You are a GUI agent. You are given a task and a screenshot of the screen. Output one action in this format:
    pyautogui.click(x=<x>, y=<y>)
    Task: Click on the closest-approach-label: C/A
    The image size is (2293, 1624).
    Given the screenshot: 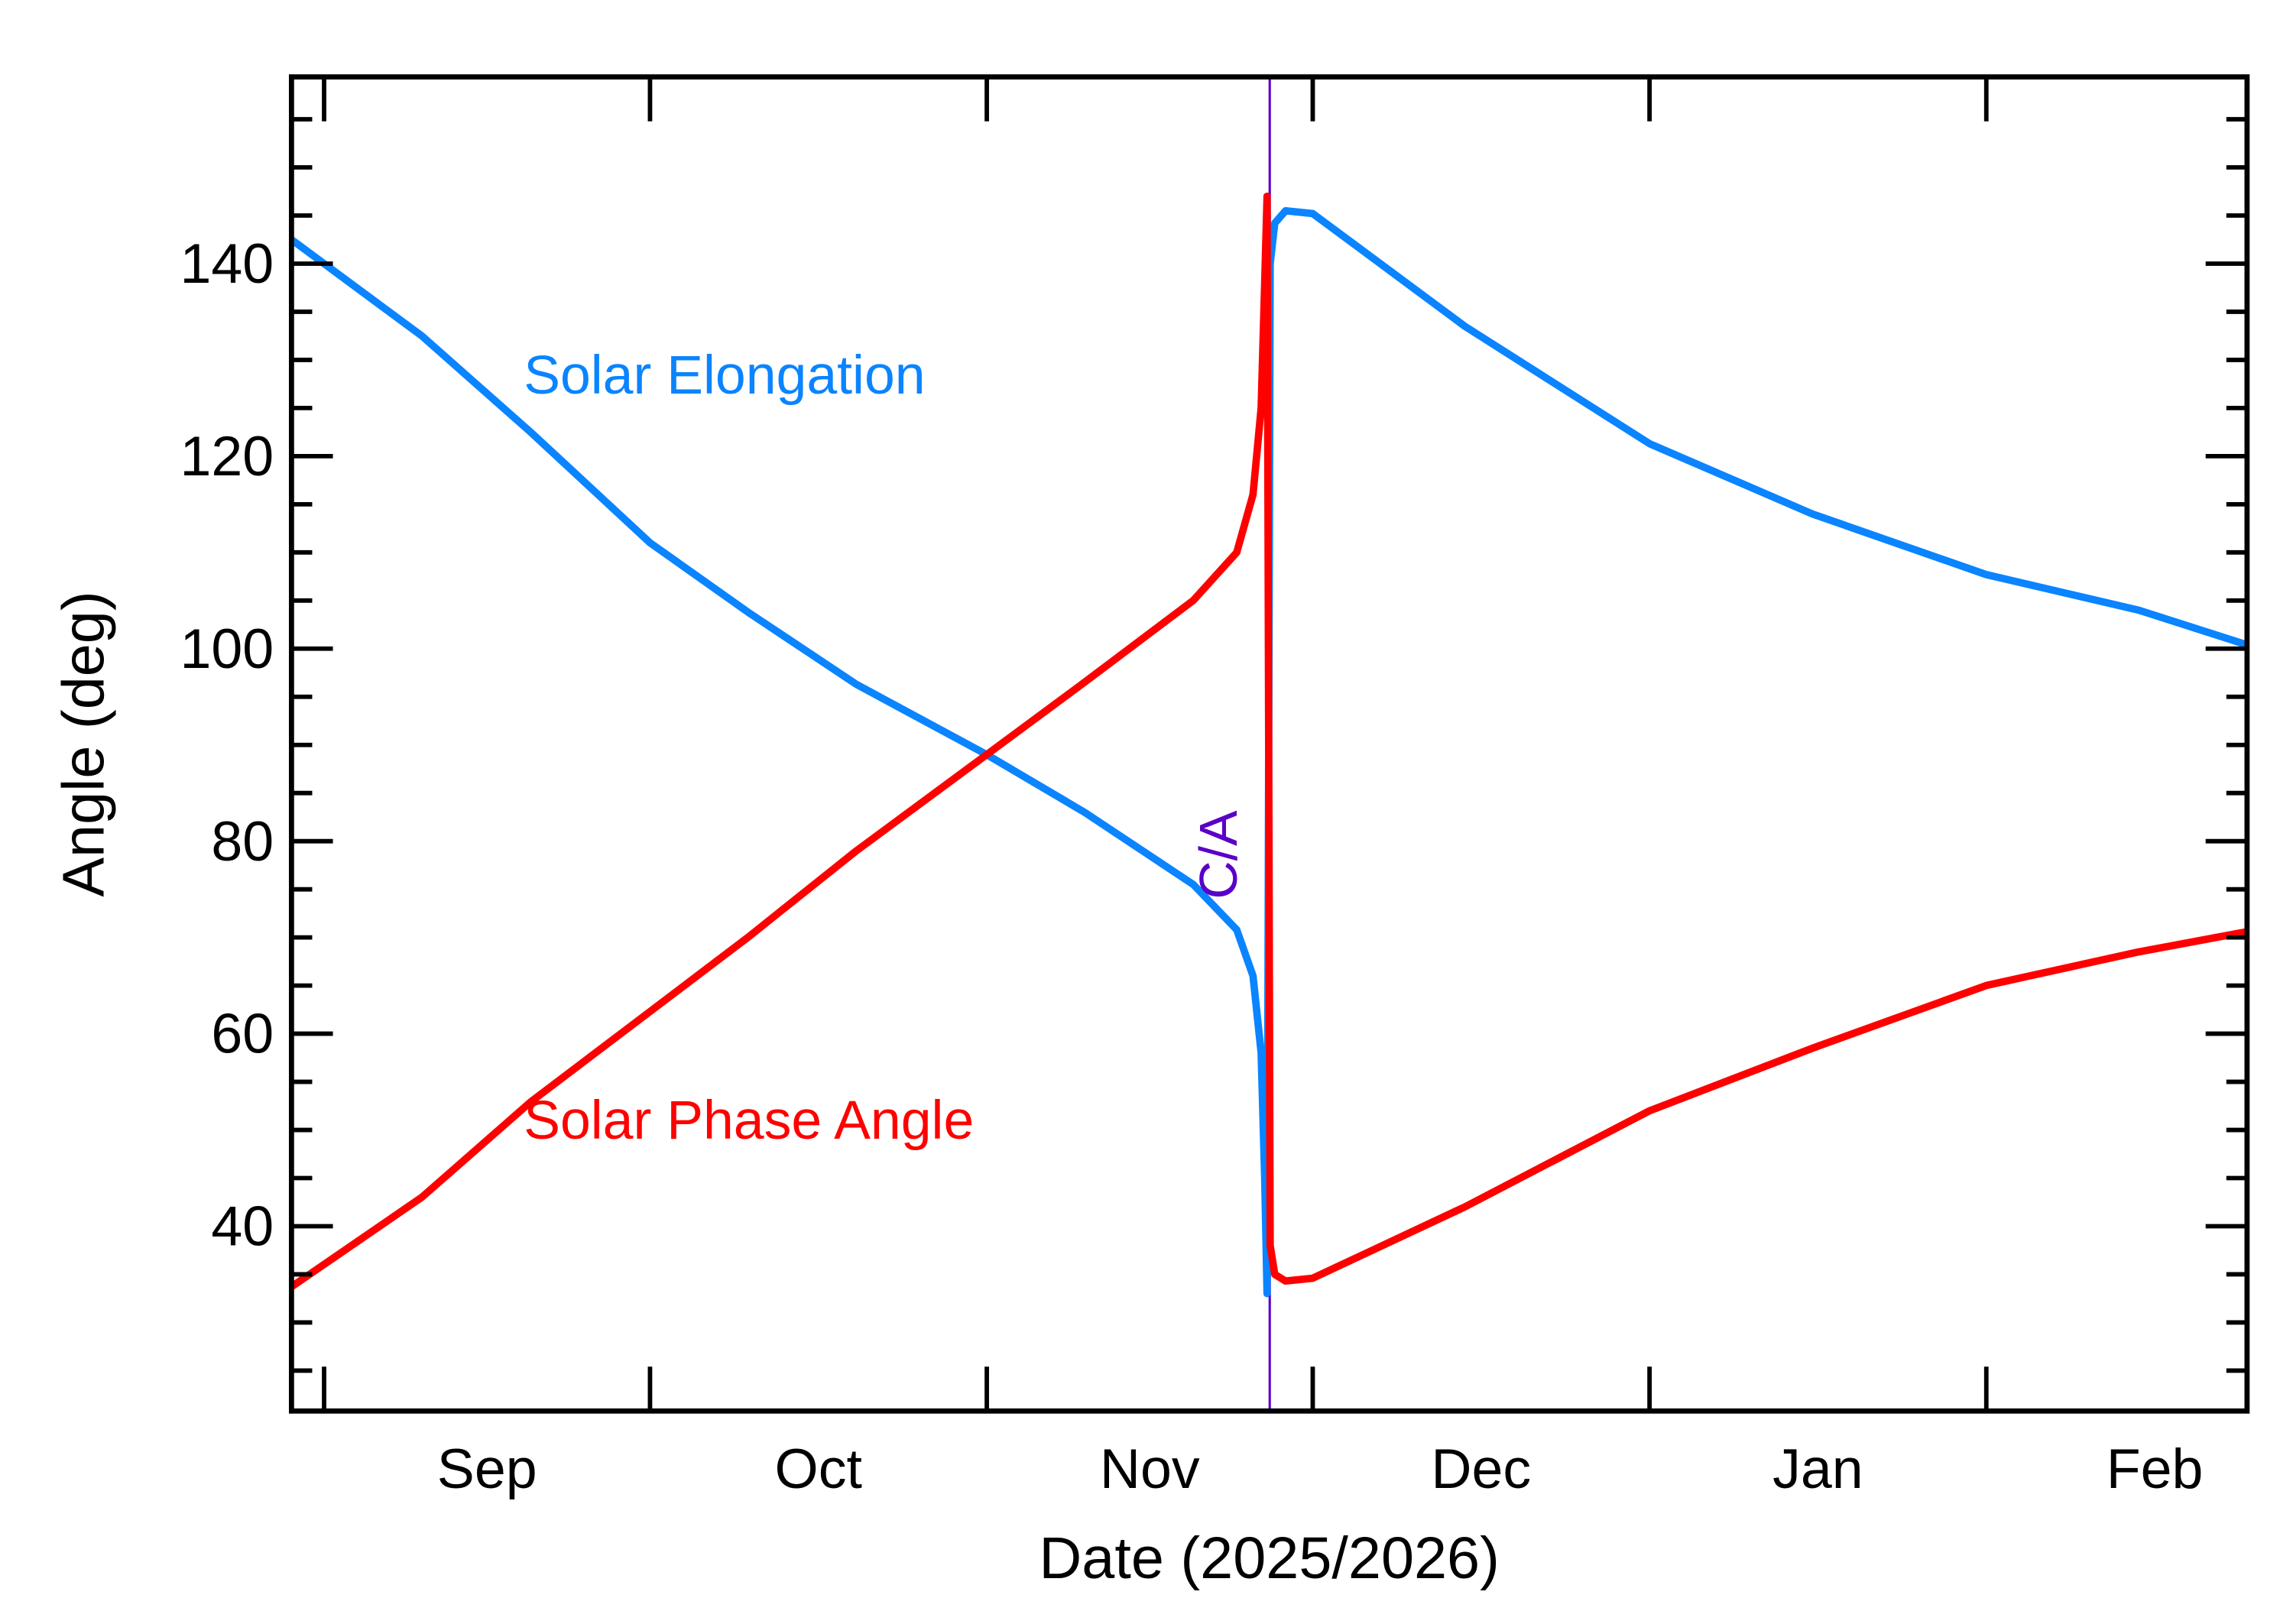 What is the action you would take?
    pyautogui.click(x=1219, y=855)
    